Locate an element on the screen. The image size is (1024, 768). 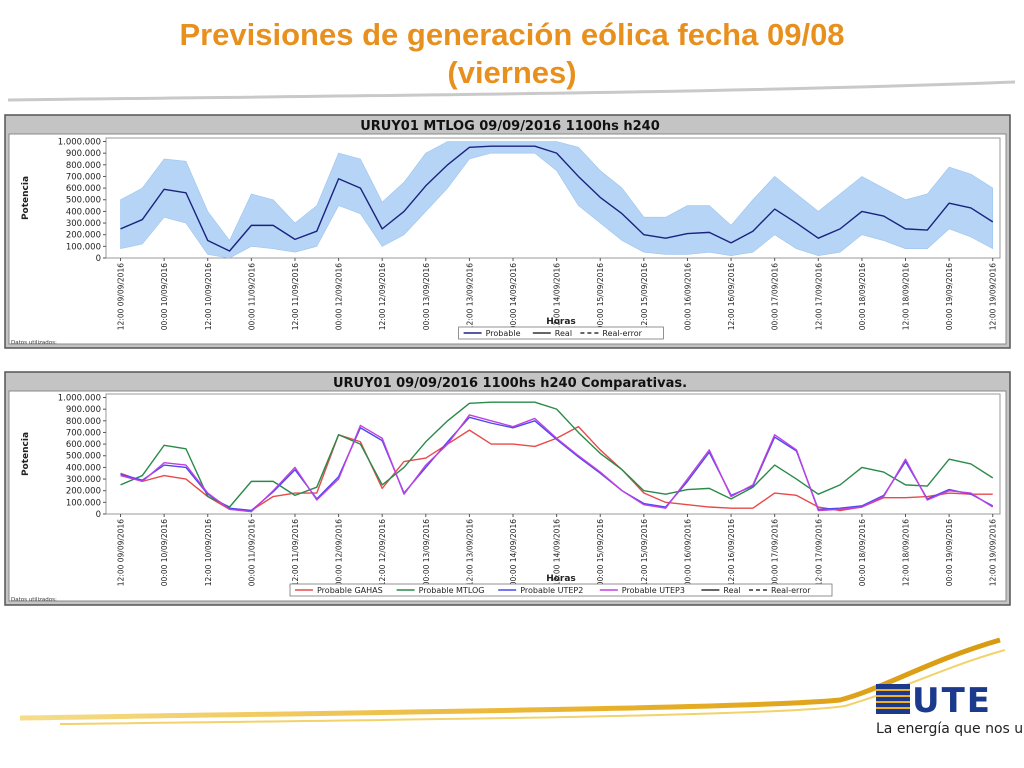
legend-label: Probable UTEP2 is located at coordinates (551, 590).